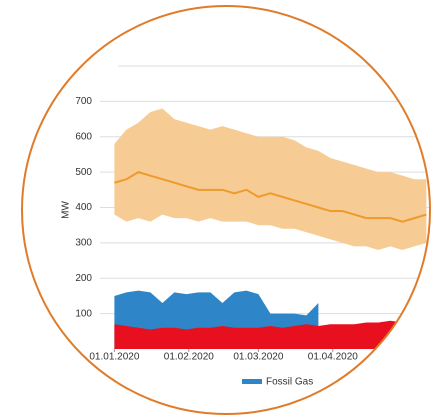 The height and width of the screenshot is (418, 436). Describe the element at coordinates (258, 334) in the screenshot. I see `area` at that location.